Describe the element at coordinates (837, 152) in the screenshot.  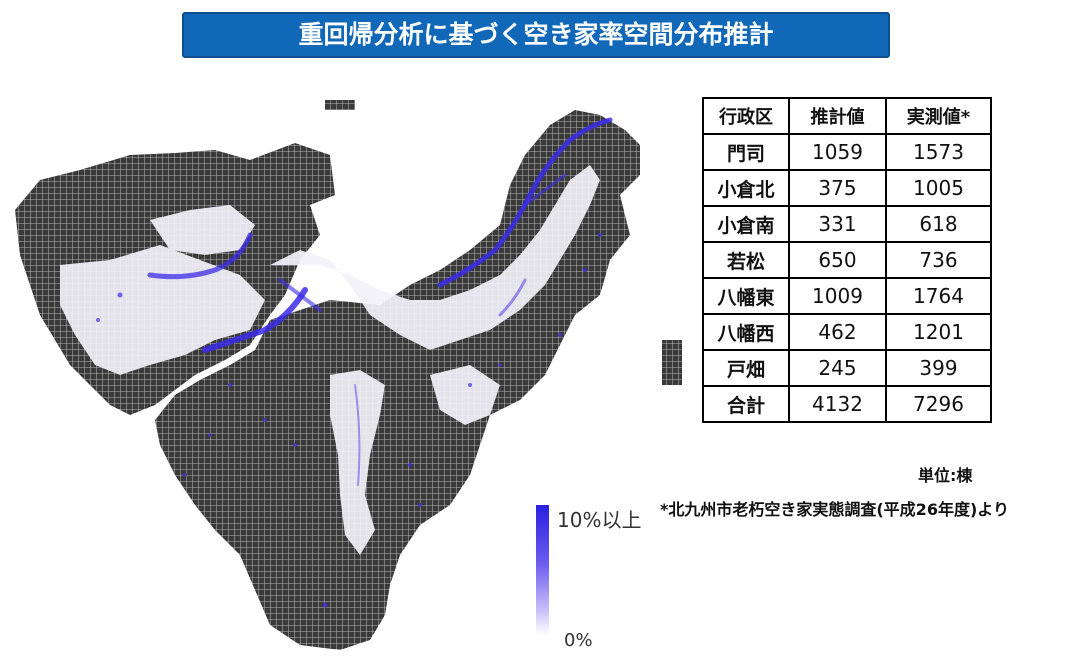
I see `estimate-cell: 1059` at that location.